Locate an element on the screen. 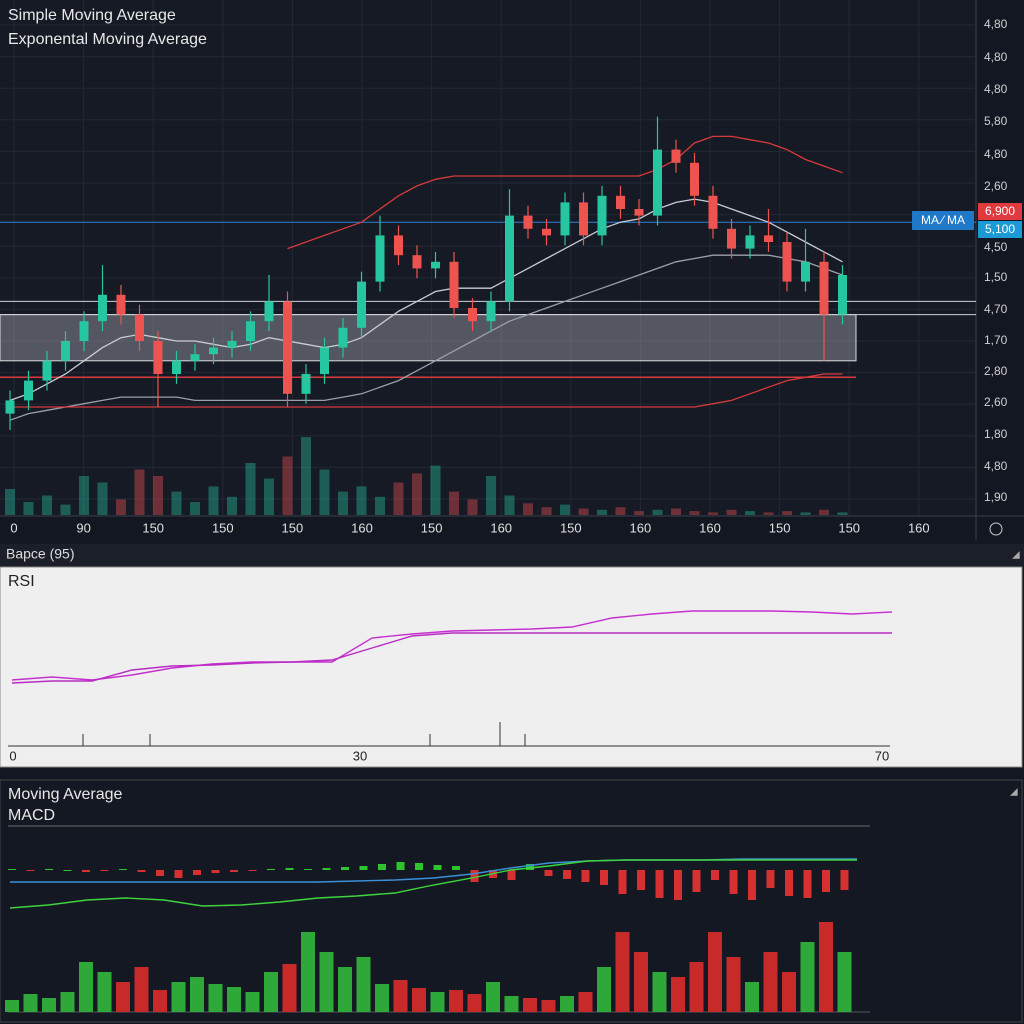  rsi-x-label: 30 is located at coordinates (360, 755).